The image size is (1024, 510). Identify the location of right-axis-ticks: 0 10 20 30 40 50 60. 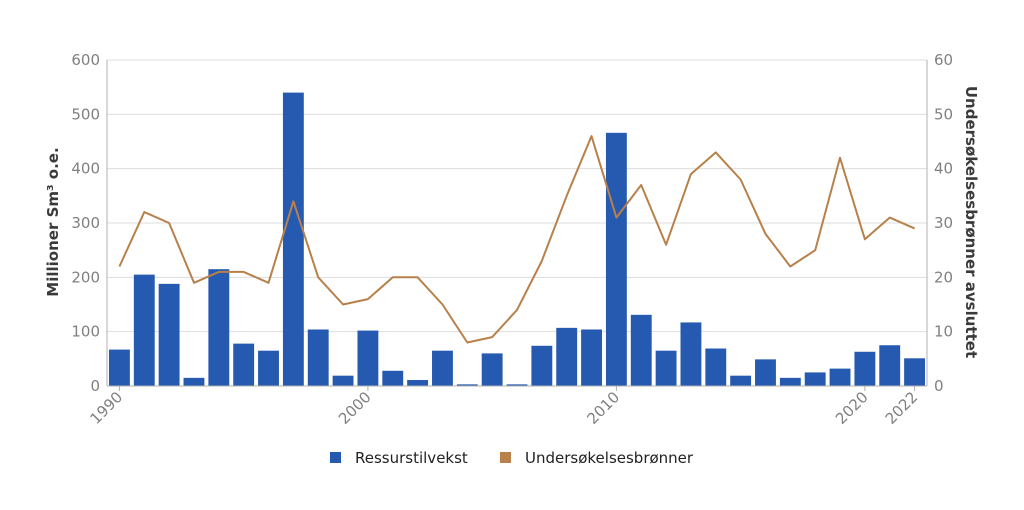
(943, 223).